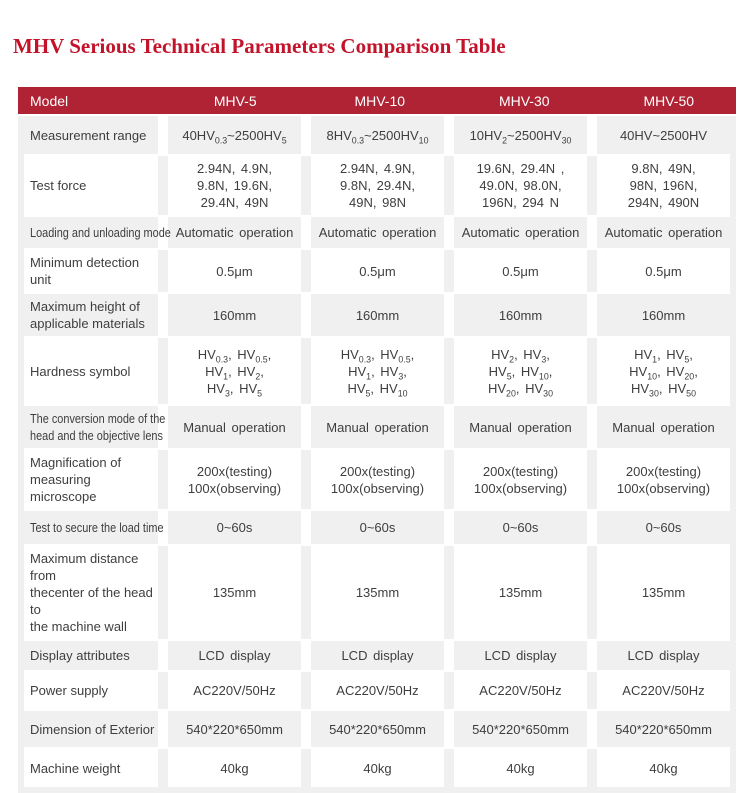 The height and width of the screenshot is (793, 750). I want to click on row-label: Minimum detection unit, so click(91, 271).